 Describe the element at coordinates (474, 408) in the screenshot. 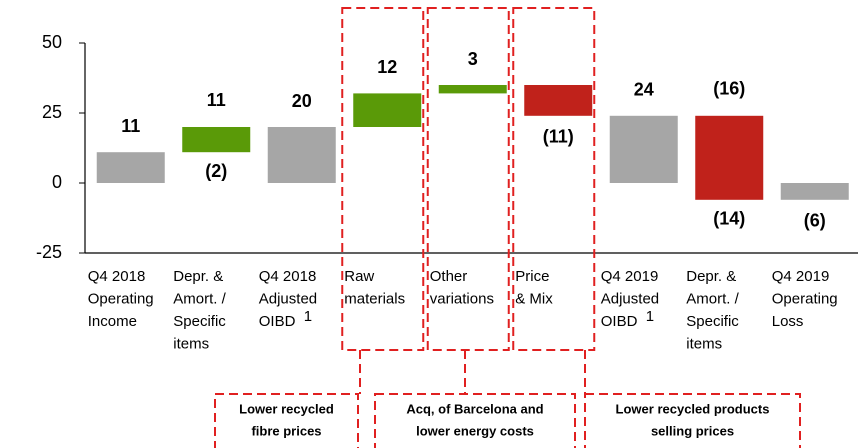

I see `note-text: Acq, of Barcelona and` at that location.